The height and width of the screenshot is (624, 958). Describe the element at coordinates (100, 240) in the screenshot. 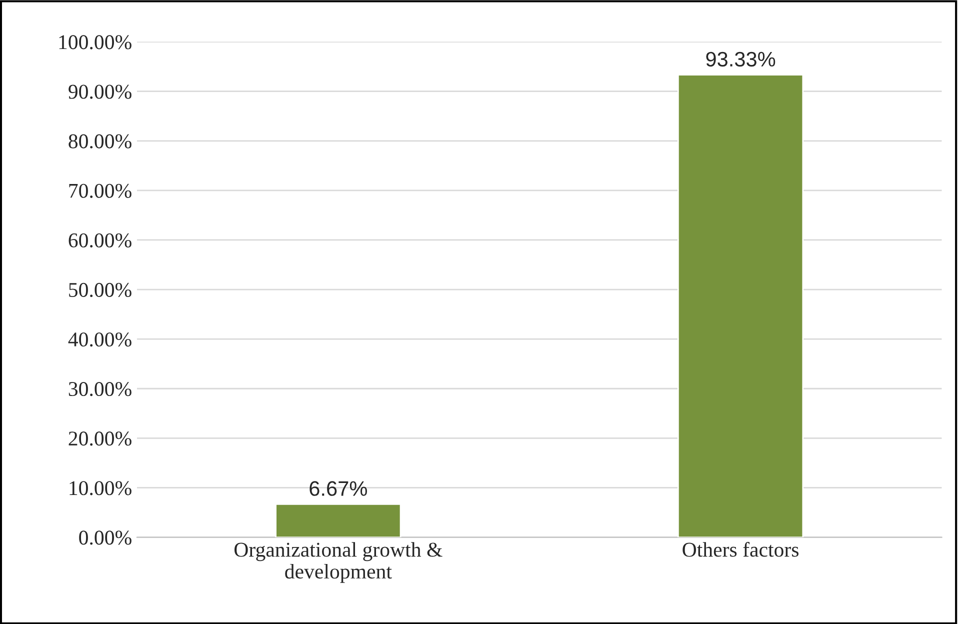

I see `y-tick-label: 60.00%` at that location.